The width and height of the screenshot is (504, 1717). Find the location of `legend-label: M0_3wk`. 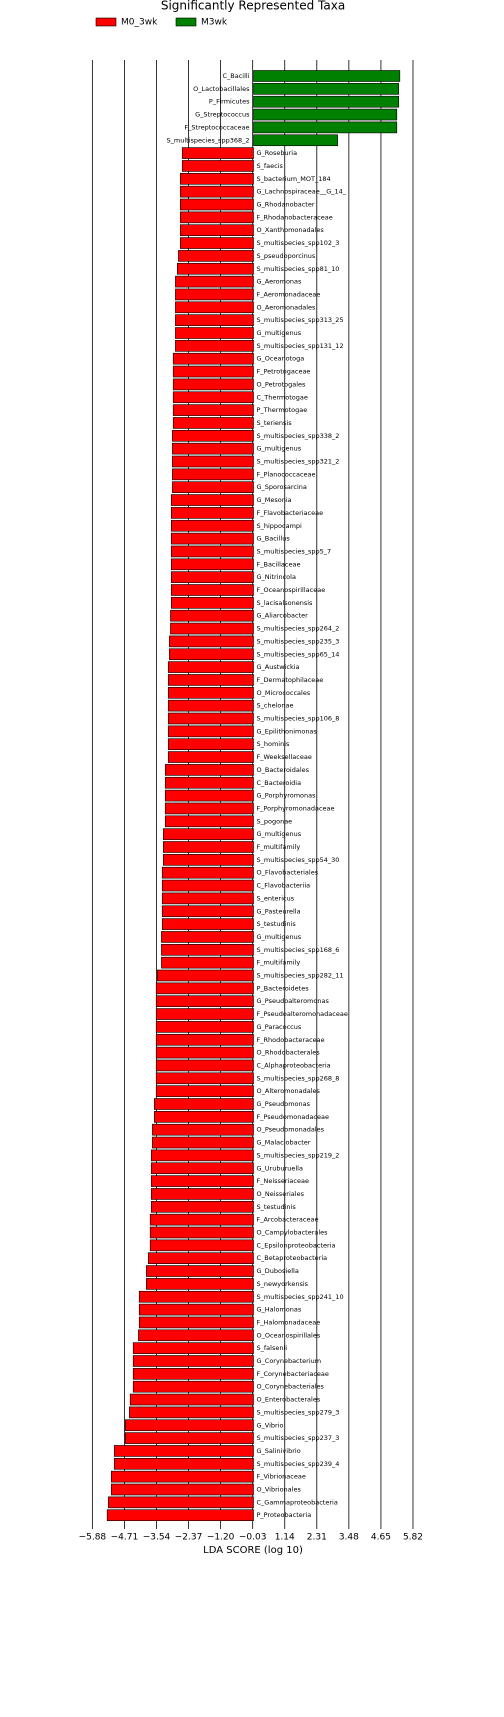

legend-label: M0_3wk is located at coordinates (139, 23).